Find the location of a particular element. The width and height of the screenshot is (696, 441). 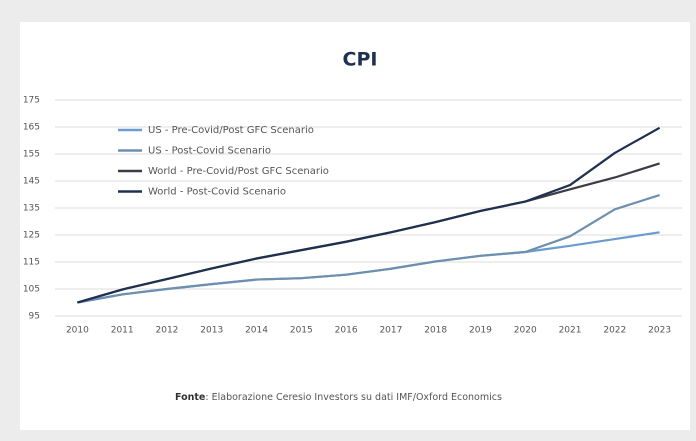

x-tick-label: 2019 is located at coordinates (480, 331).